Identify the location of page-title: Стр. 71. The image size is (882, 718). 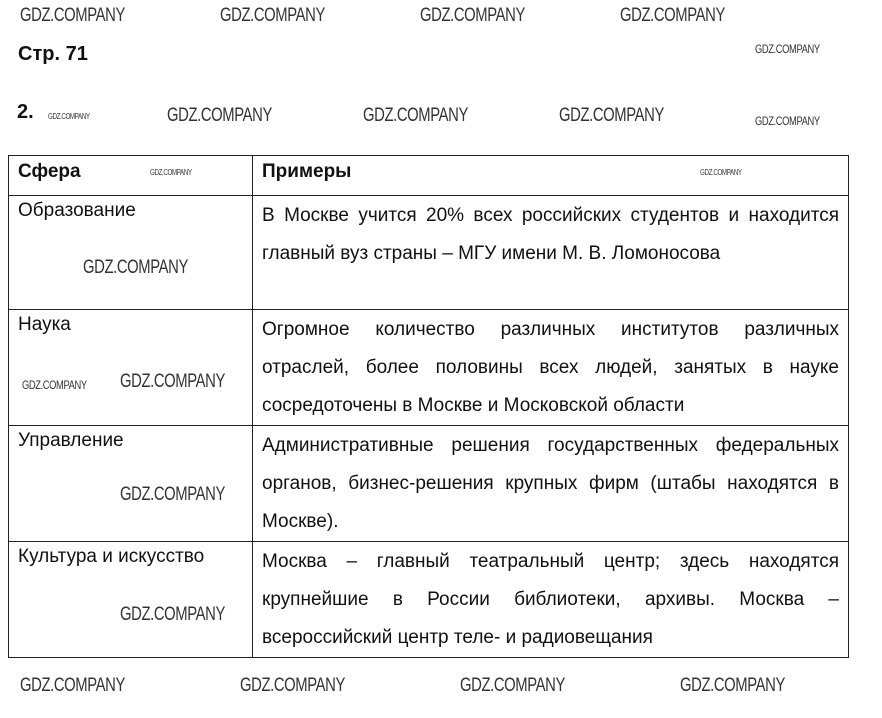
(53, 54).